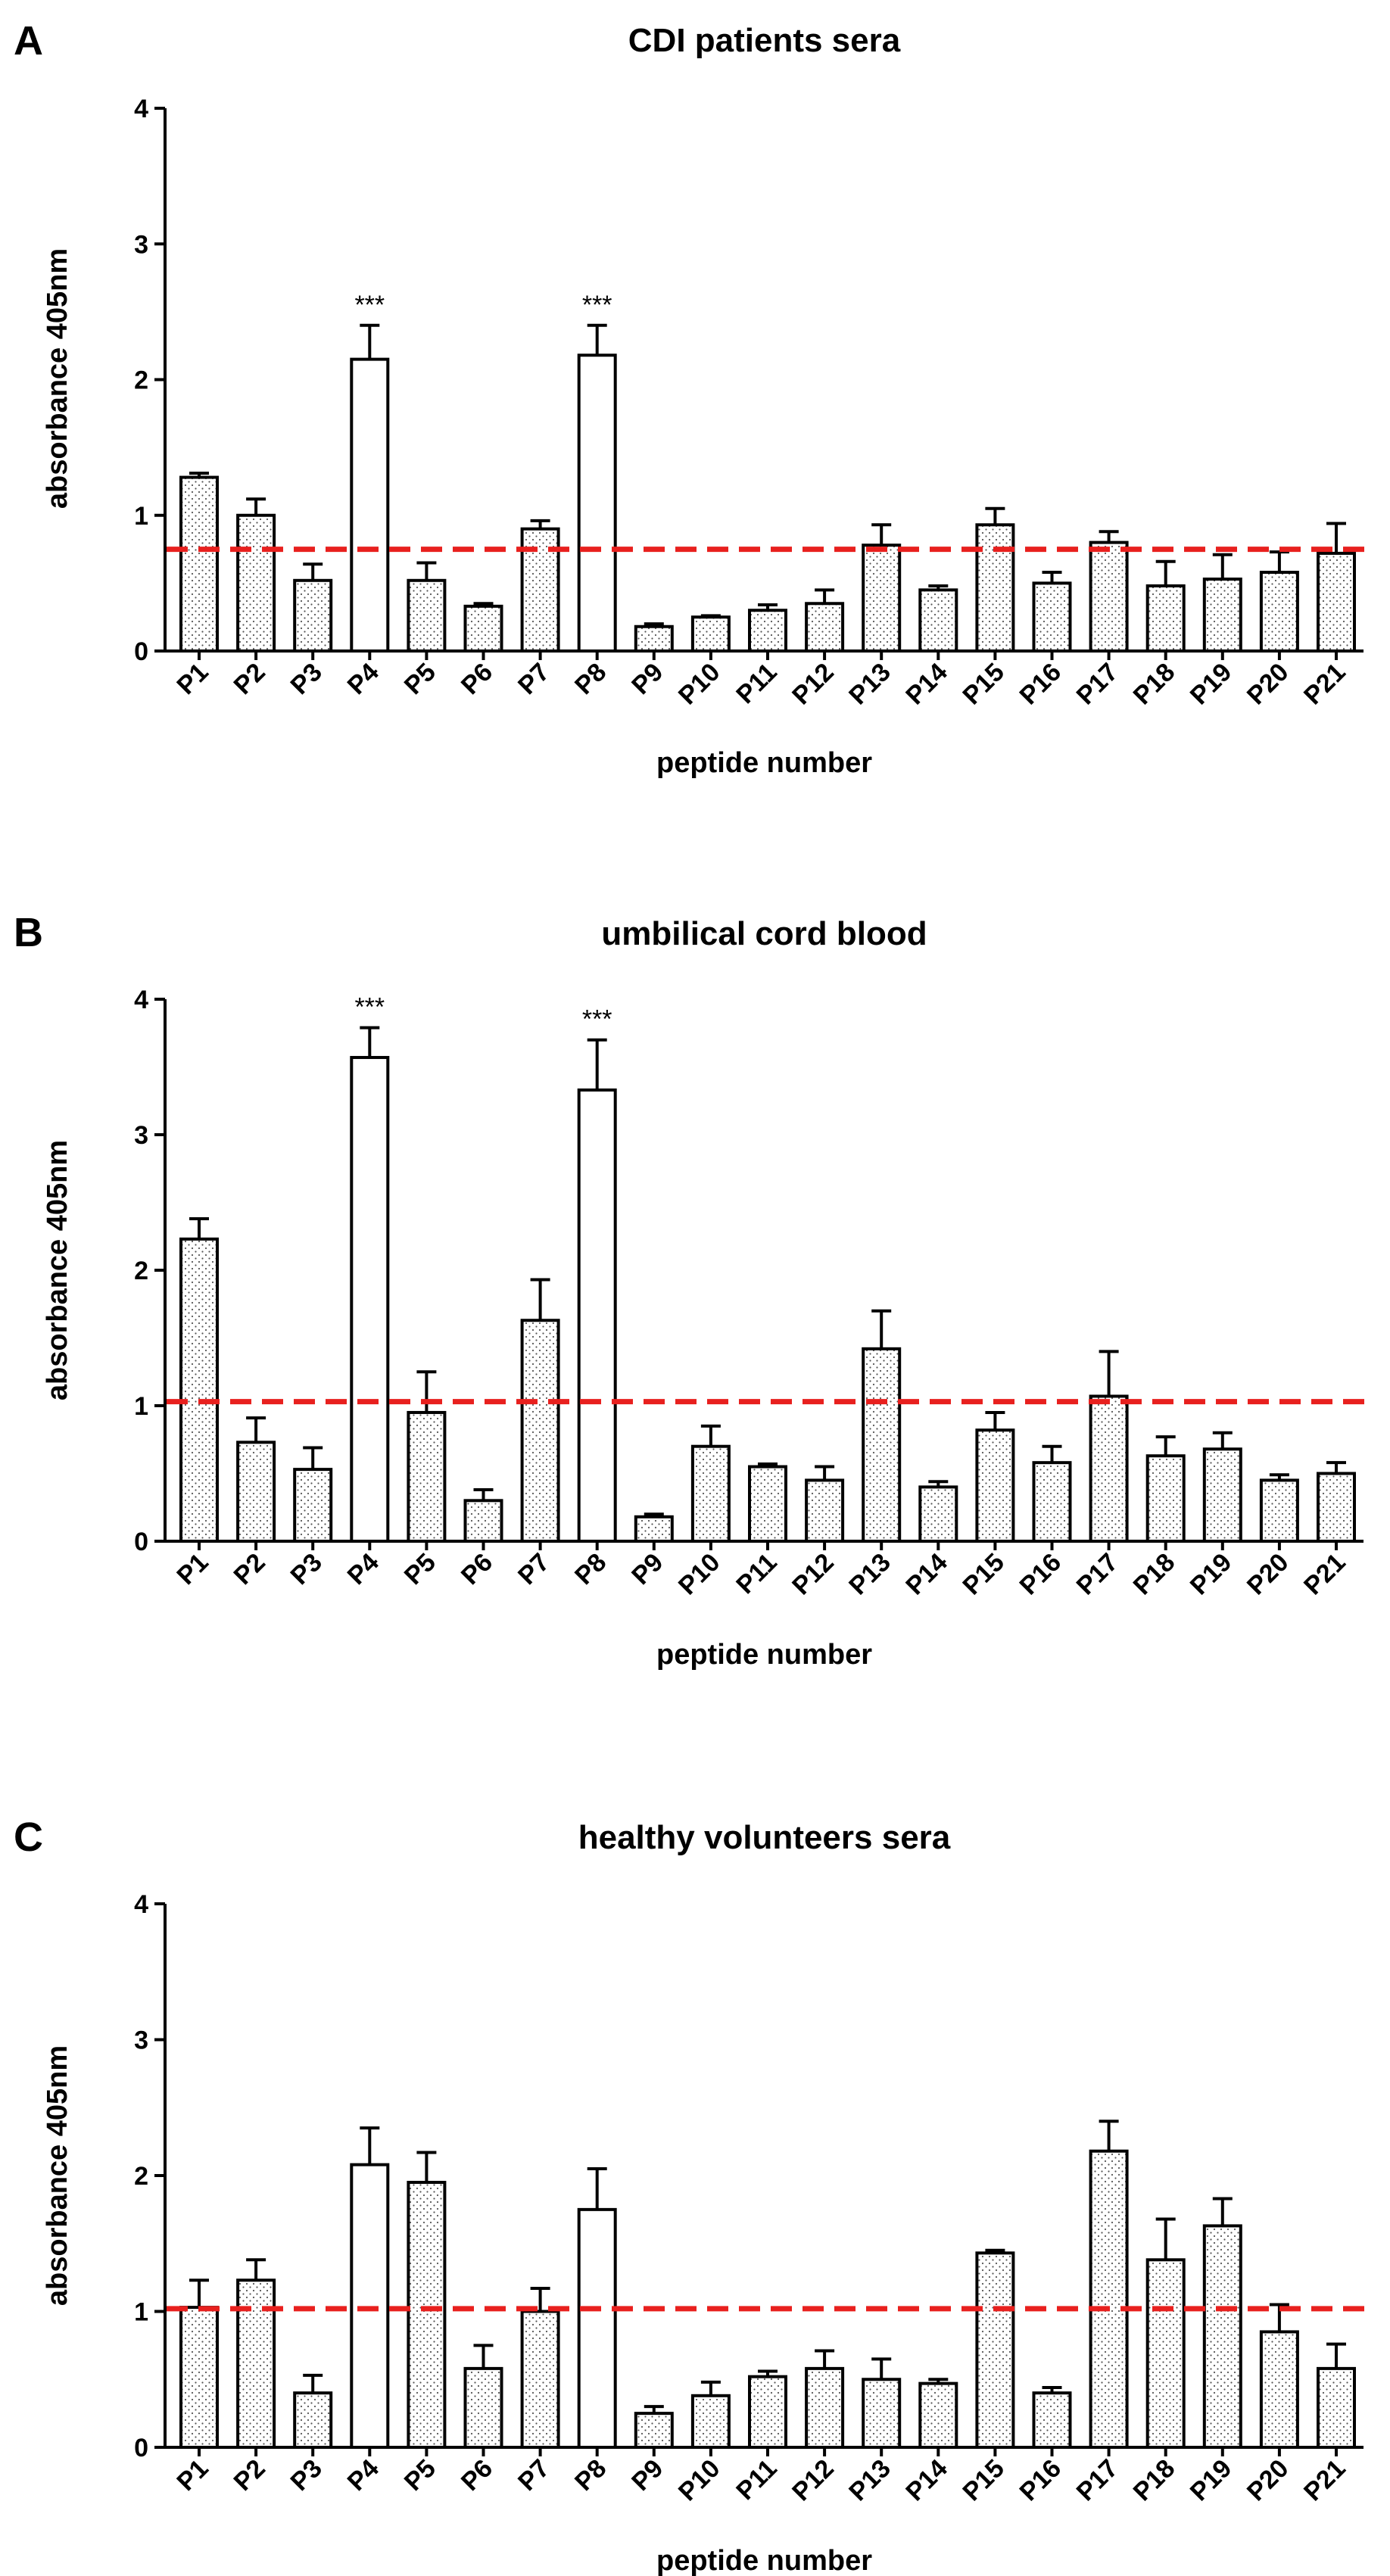 The height and width of the screenshot is (2576, 1390). I want to click on x-tick-label: P16, so click(1040, 2480).